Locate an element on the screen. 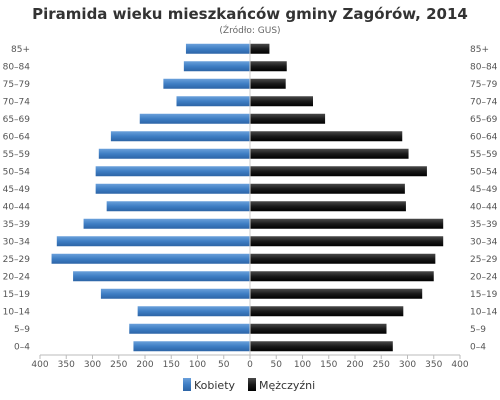 The image size is (500, 400). age-label-right-15-19: 15–19 is located at coordinates (484, 295).